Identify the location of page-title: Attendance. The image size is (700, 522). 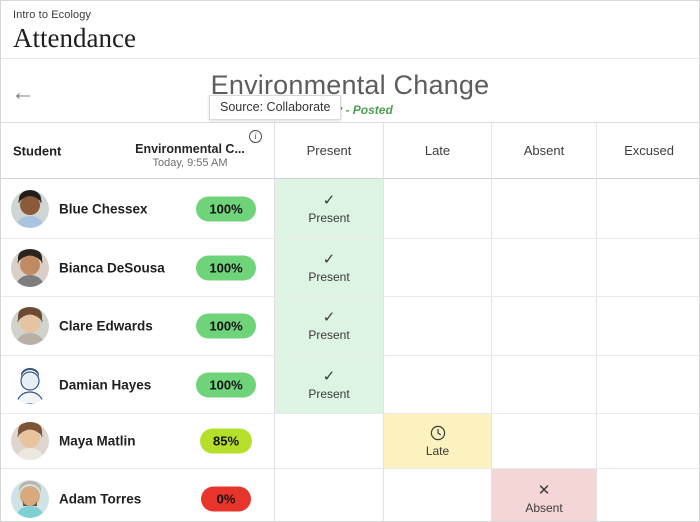
(74, 38).